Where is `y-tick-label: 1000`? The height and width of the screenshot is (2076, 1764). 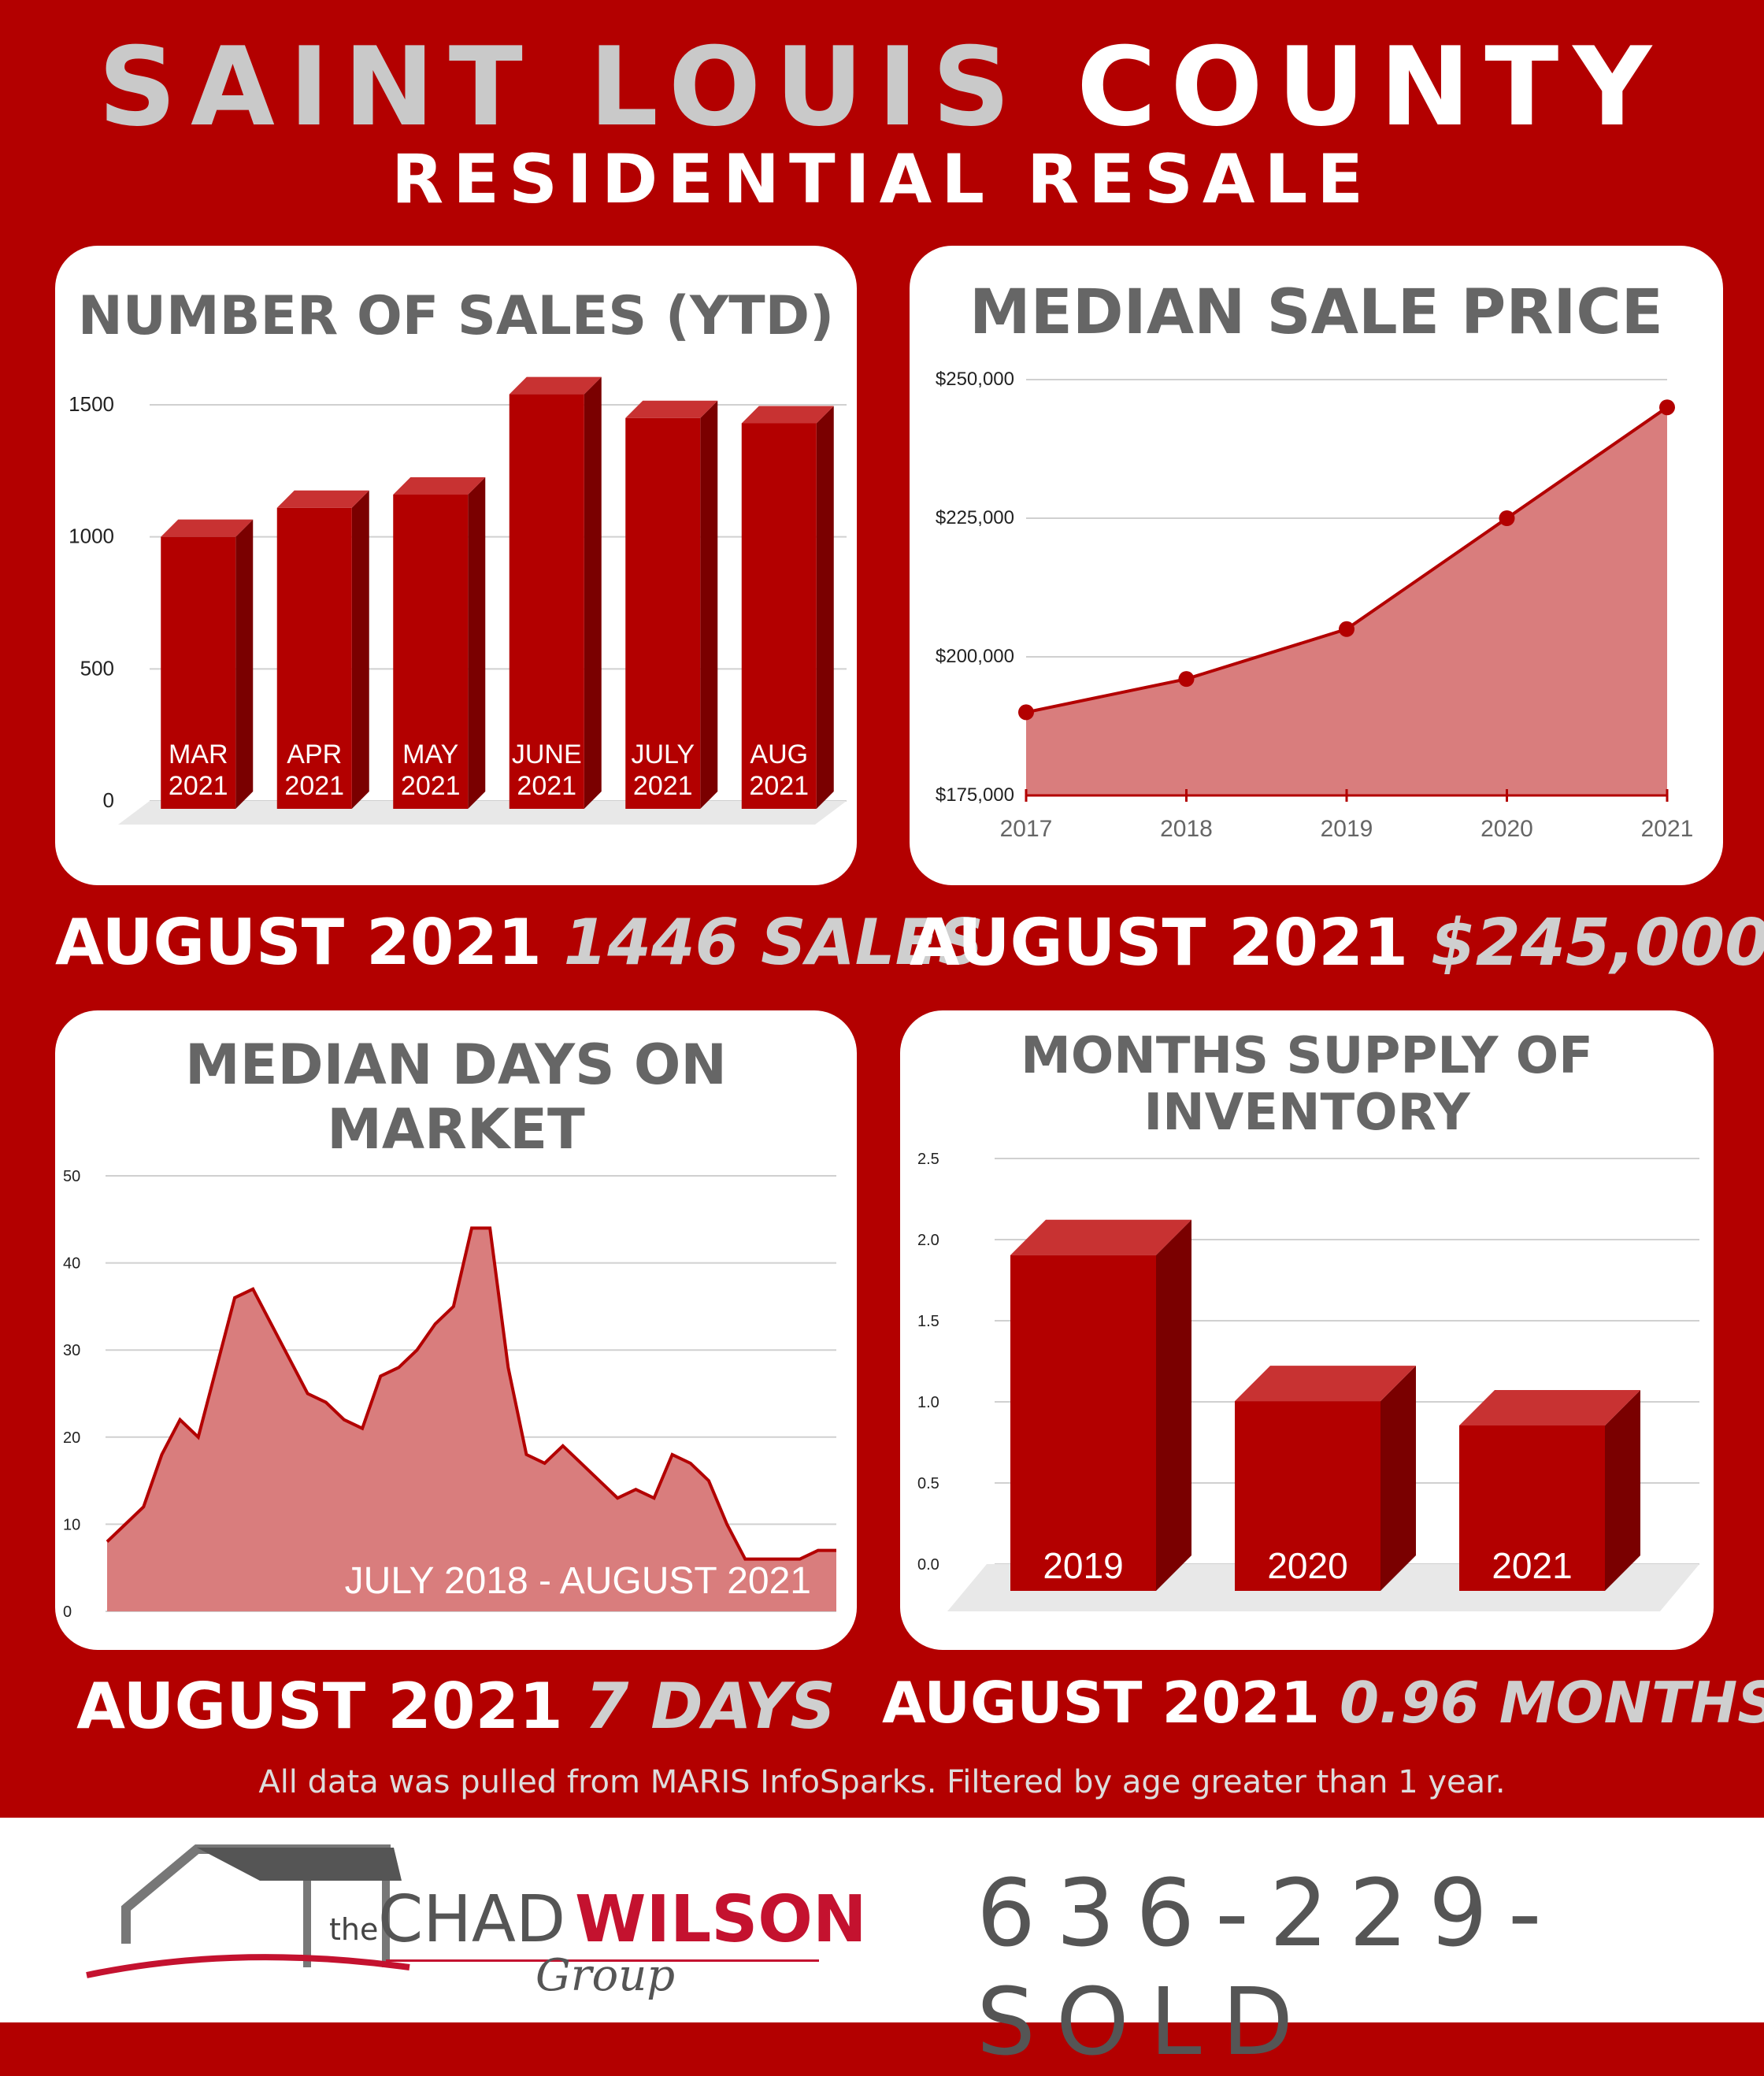 y-tick-label: 1000 is located at coordinates (91, 536).